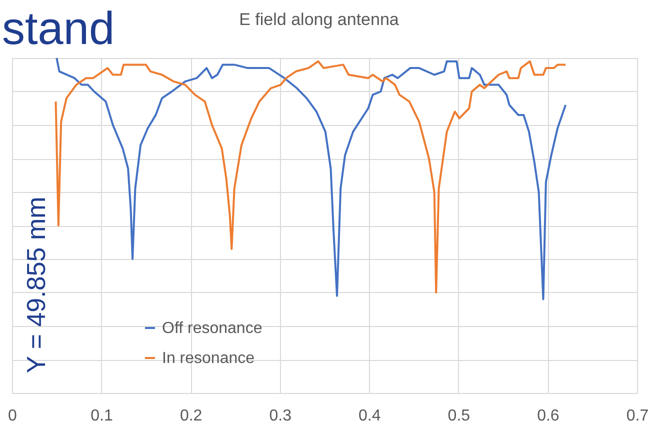 This screenshot has width=653, height=440. Describe the element at coordinates (13, 416) in the screenshot. I see `x-tick-label: 0` at that location.